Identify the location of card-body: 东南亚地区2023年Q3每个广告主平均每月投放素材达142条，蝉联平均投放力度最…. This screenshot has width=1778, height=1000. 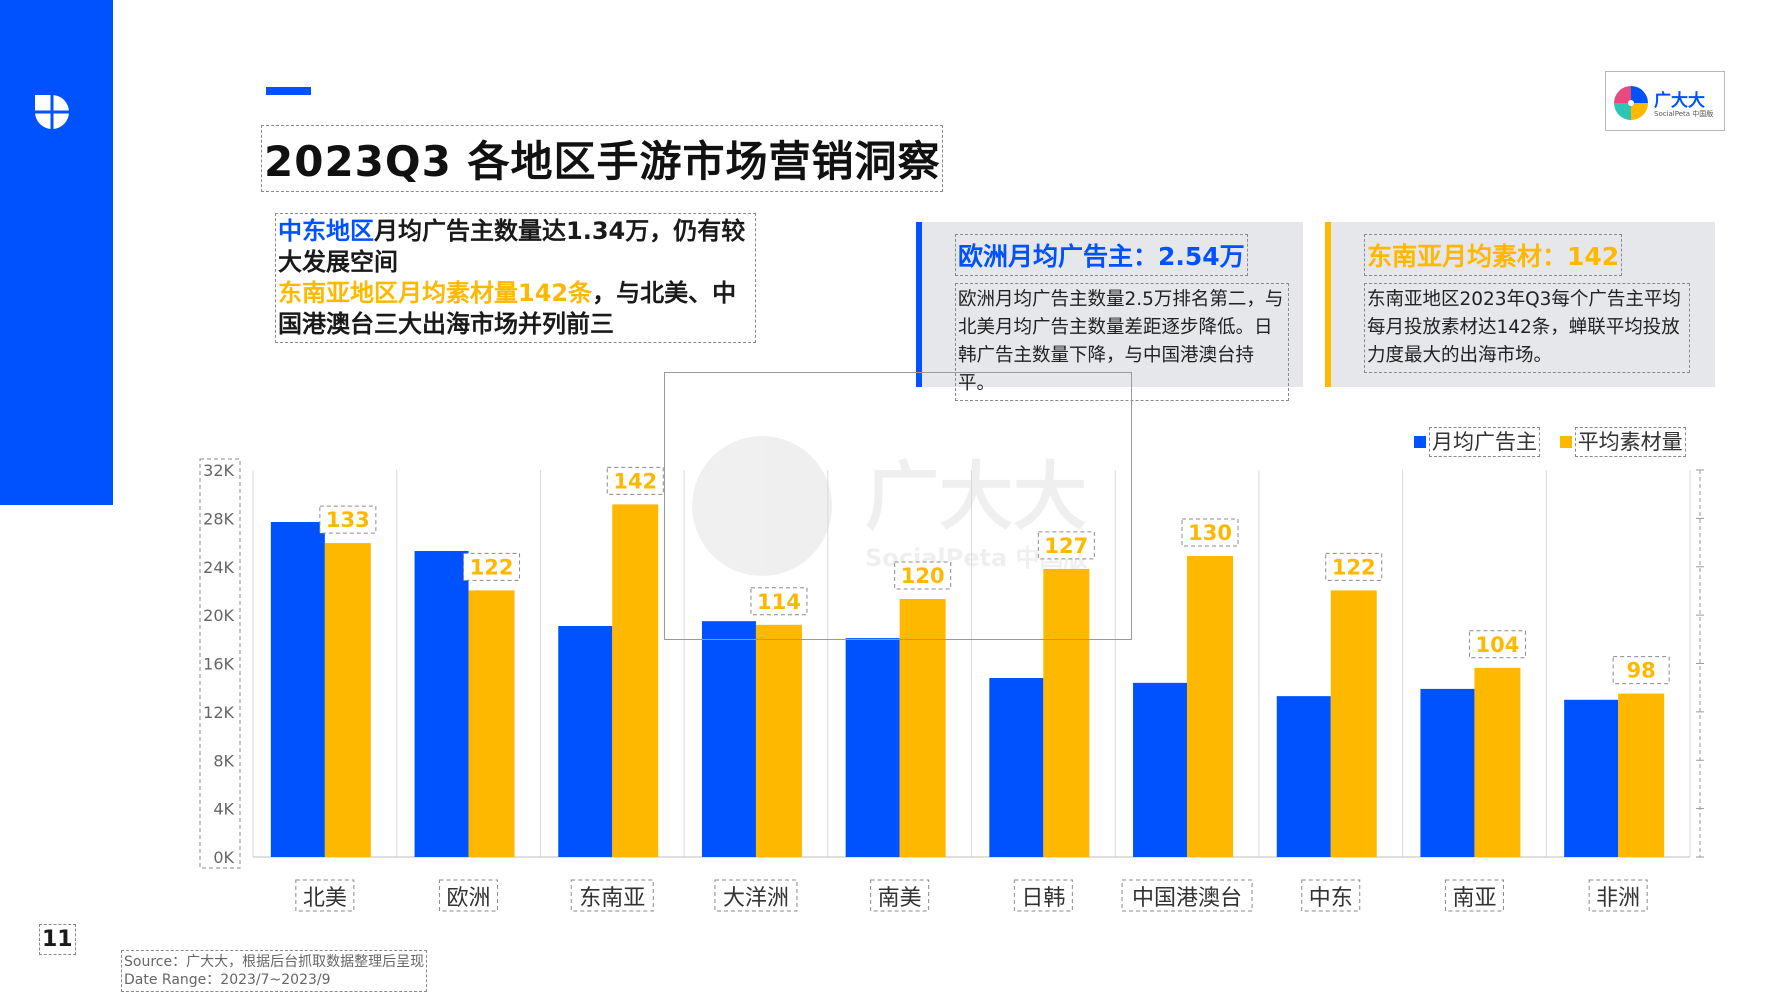
(1527, 328).